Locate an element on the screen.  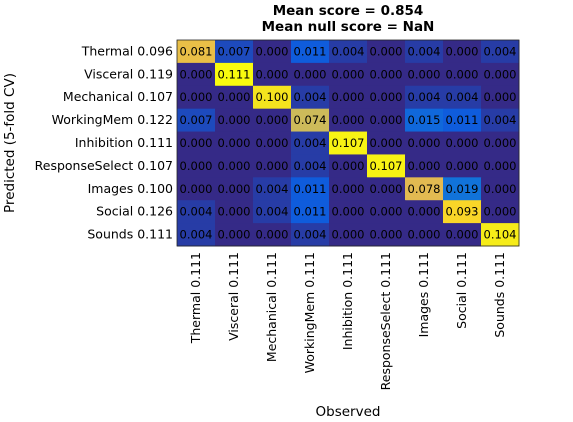
x-tick-label: ResponseSelect 0.111 is located at coordinates (385, 321).